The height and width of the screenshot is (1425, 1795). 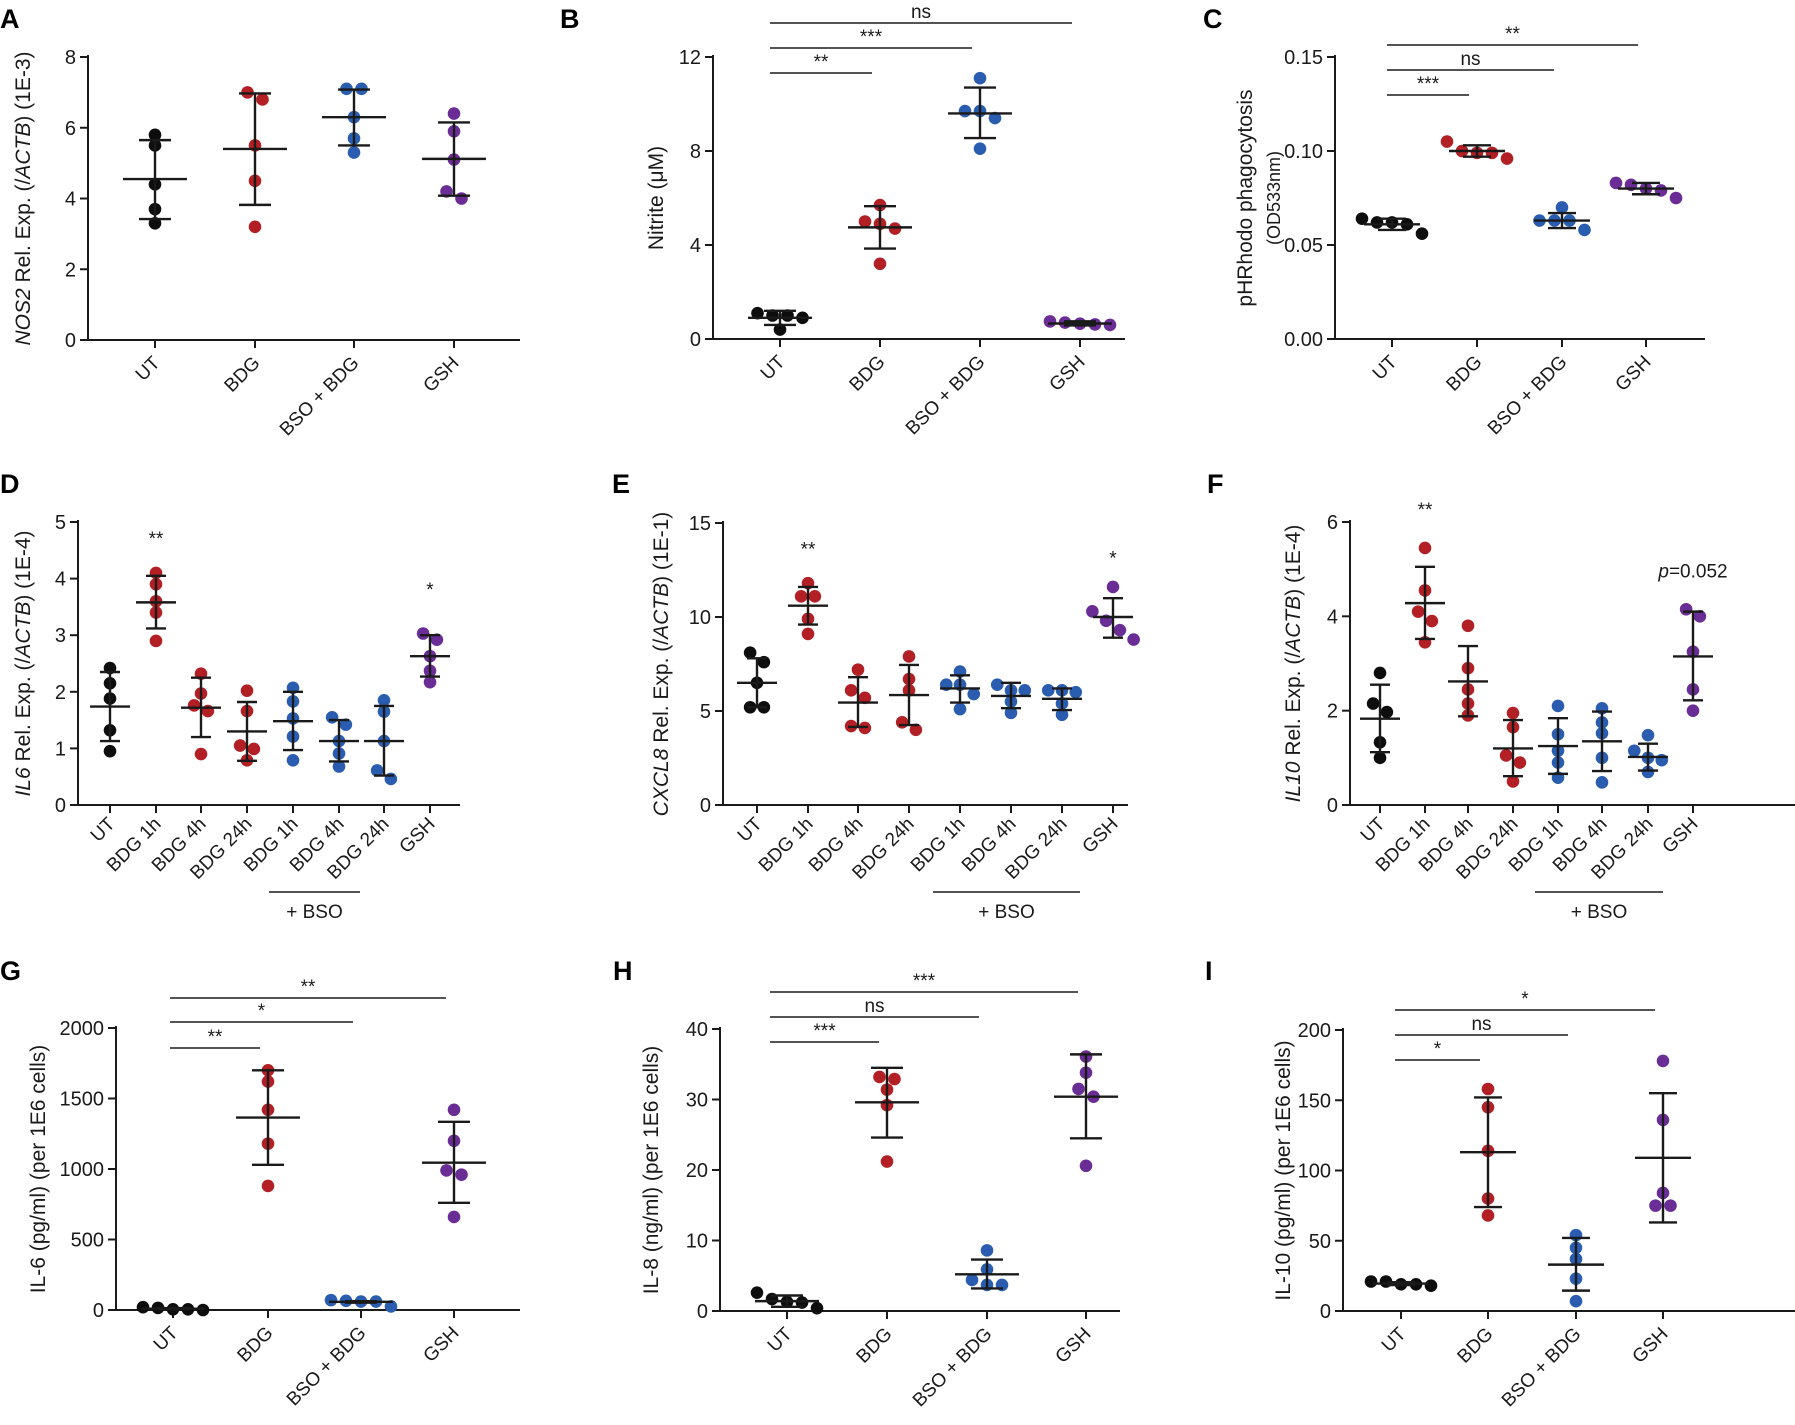 What do you see at coordinates (651, 1170) in the screenshot?
I see `y-axis-label: IL-8 (ng/ml) (per 1E6 cells)` at bounding box center [651, 1170].